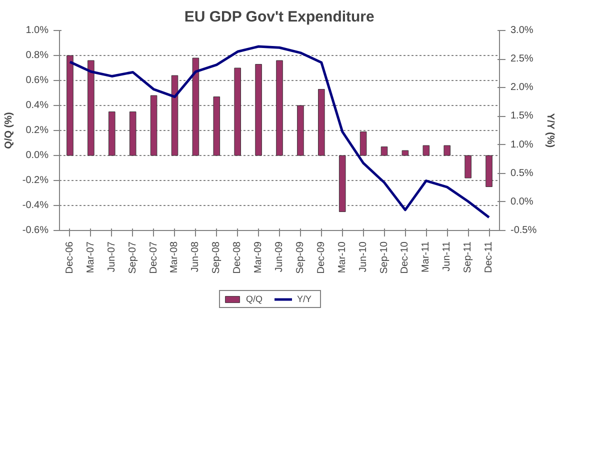  Describe the element at coordinates (70, 257) in the screenshot. I see `x-tick-label: Dec-06` at that location.